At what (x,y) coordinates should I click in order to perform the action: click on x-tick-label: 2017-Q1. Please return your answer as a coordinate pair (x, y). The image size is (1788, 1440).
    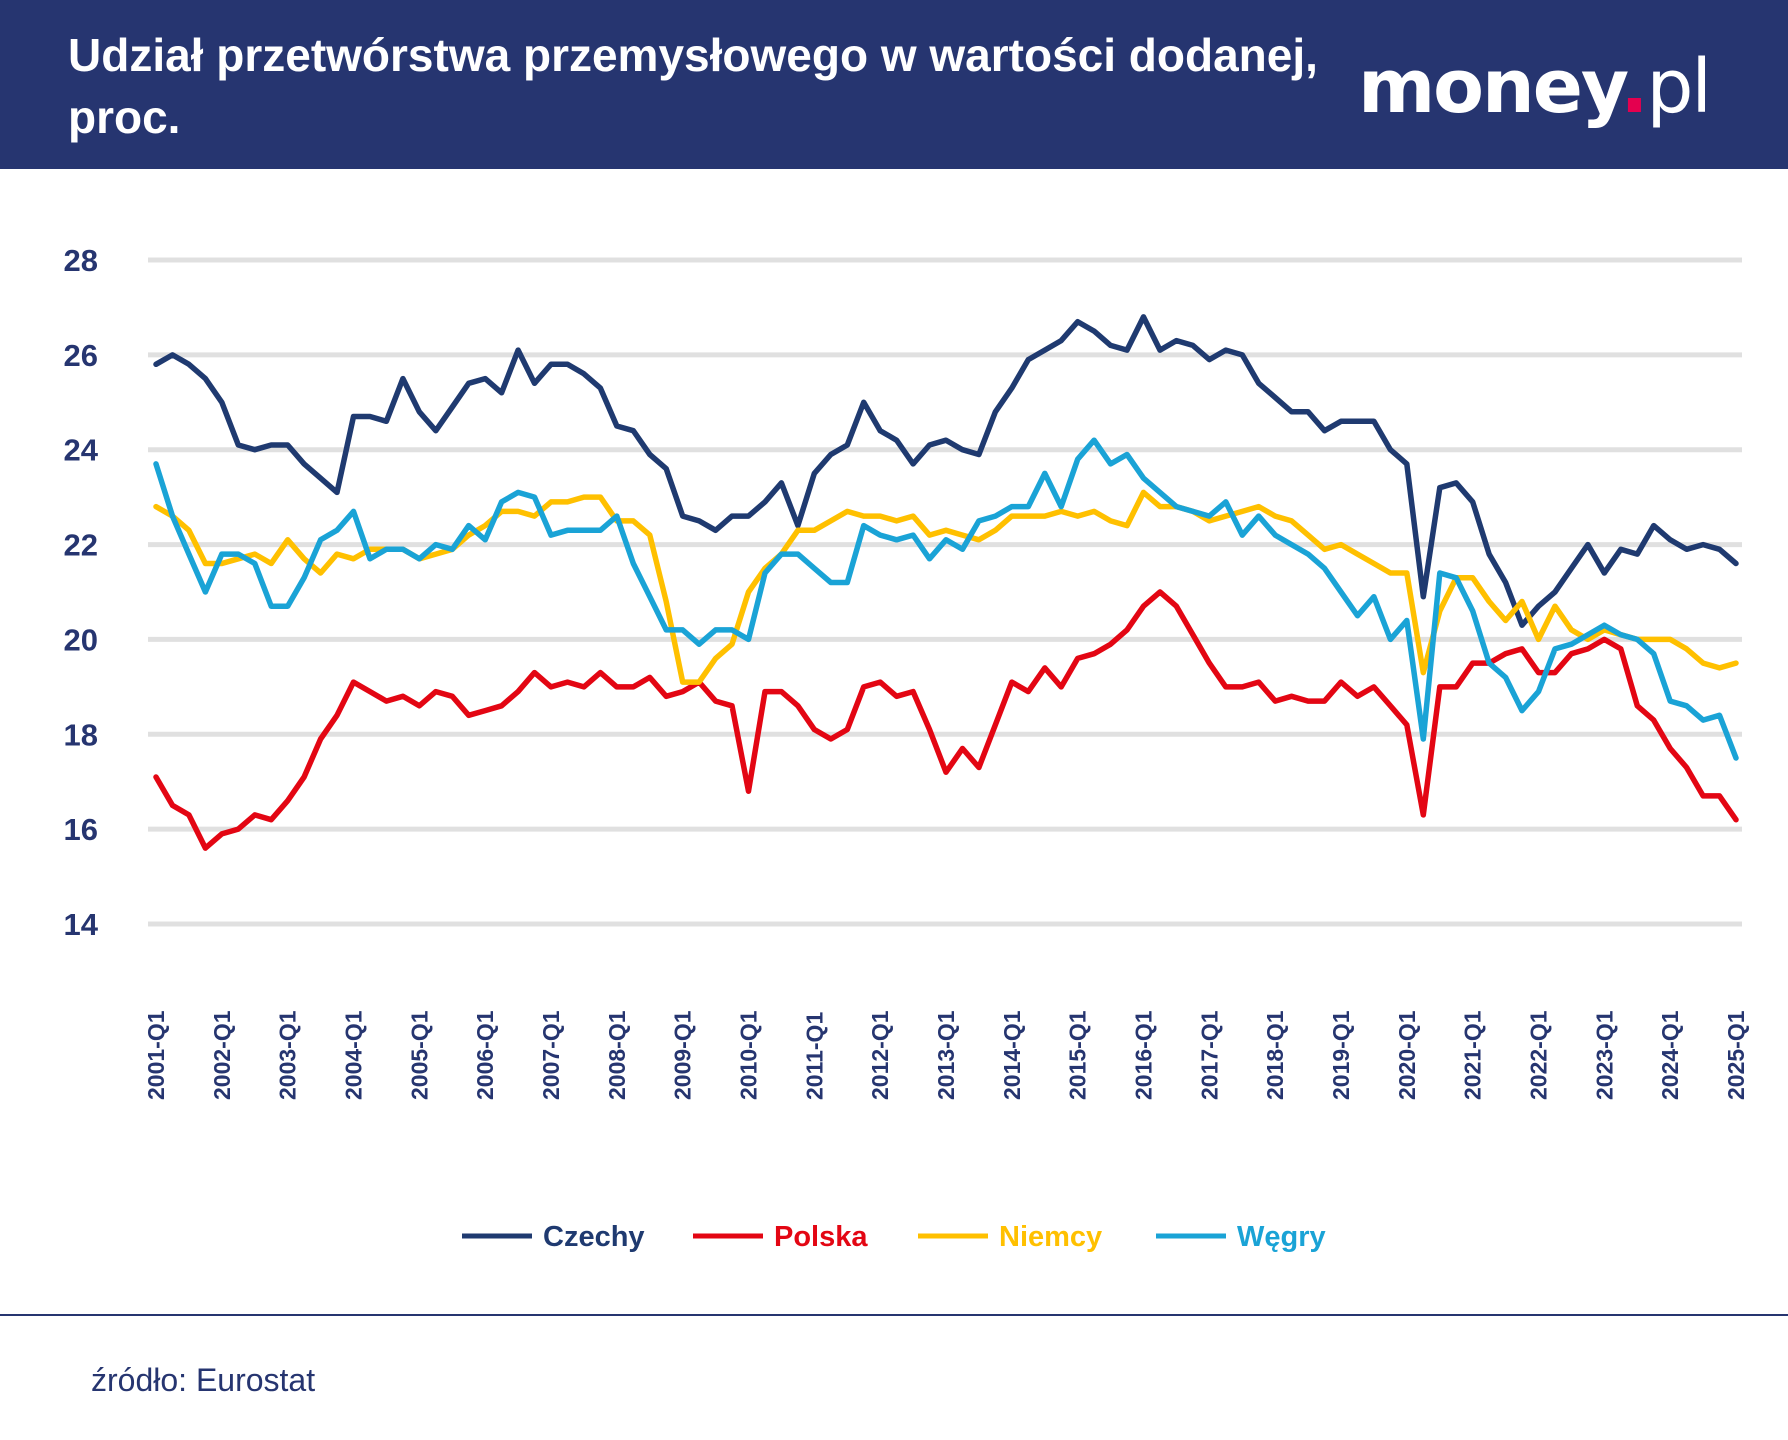
    Looking at the image, I should click on (1209, 1055).